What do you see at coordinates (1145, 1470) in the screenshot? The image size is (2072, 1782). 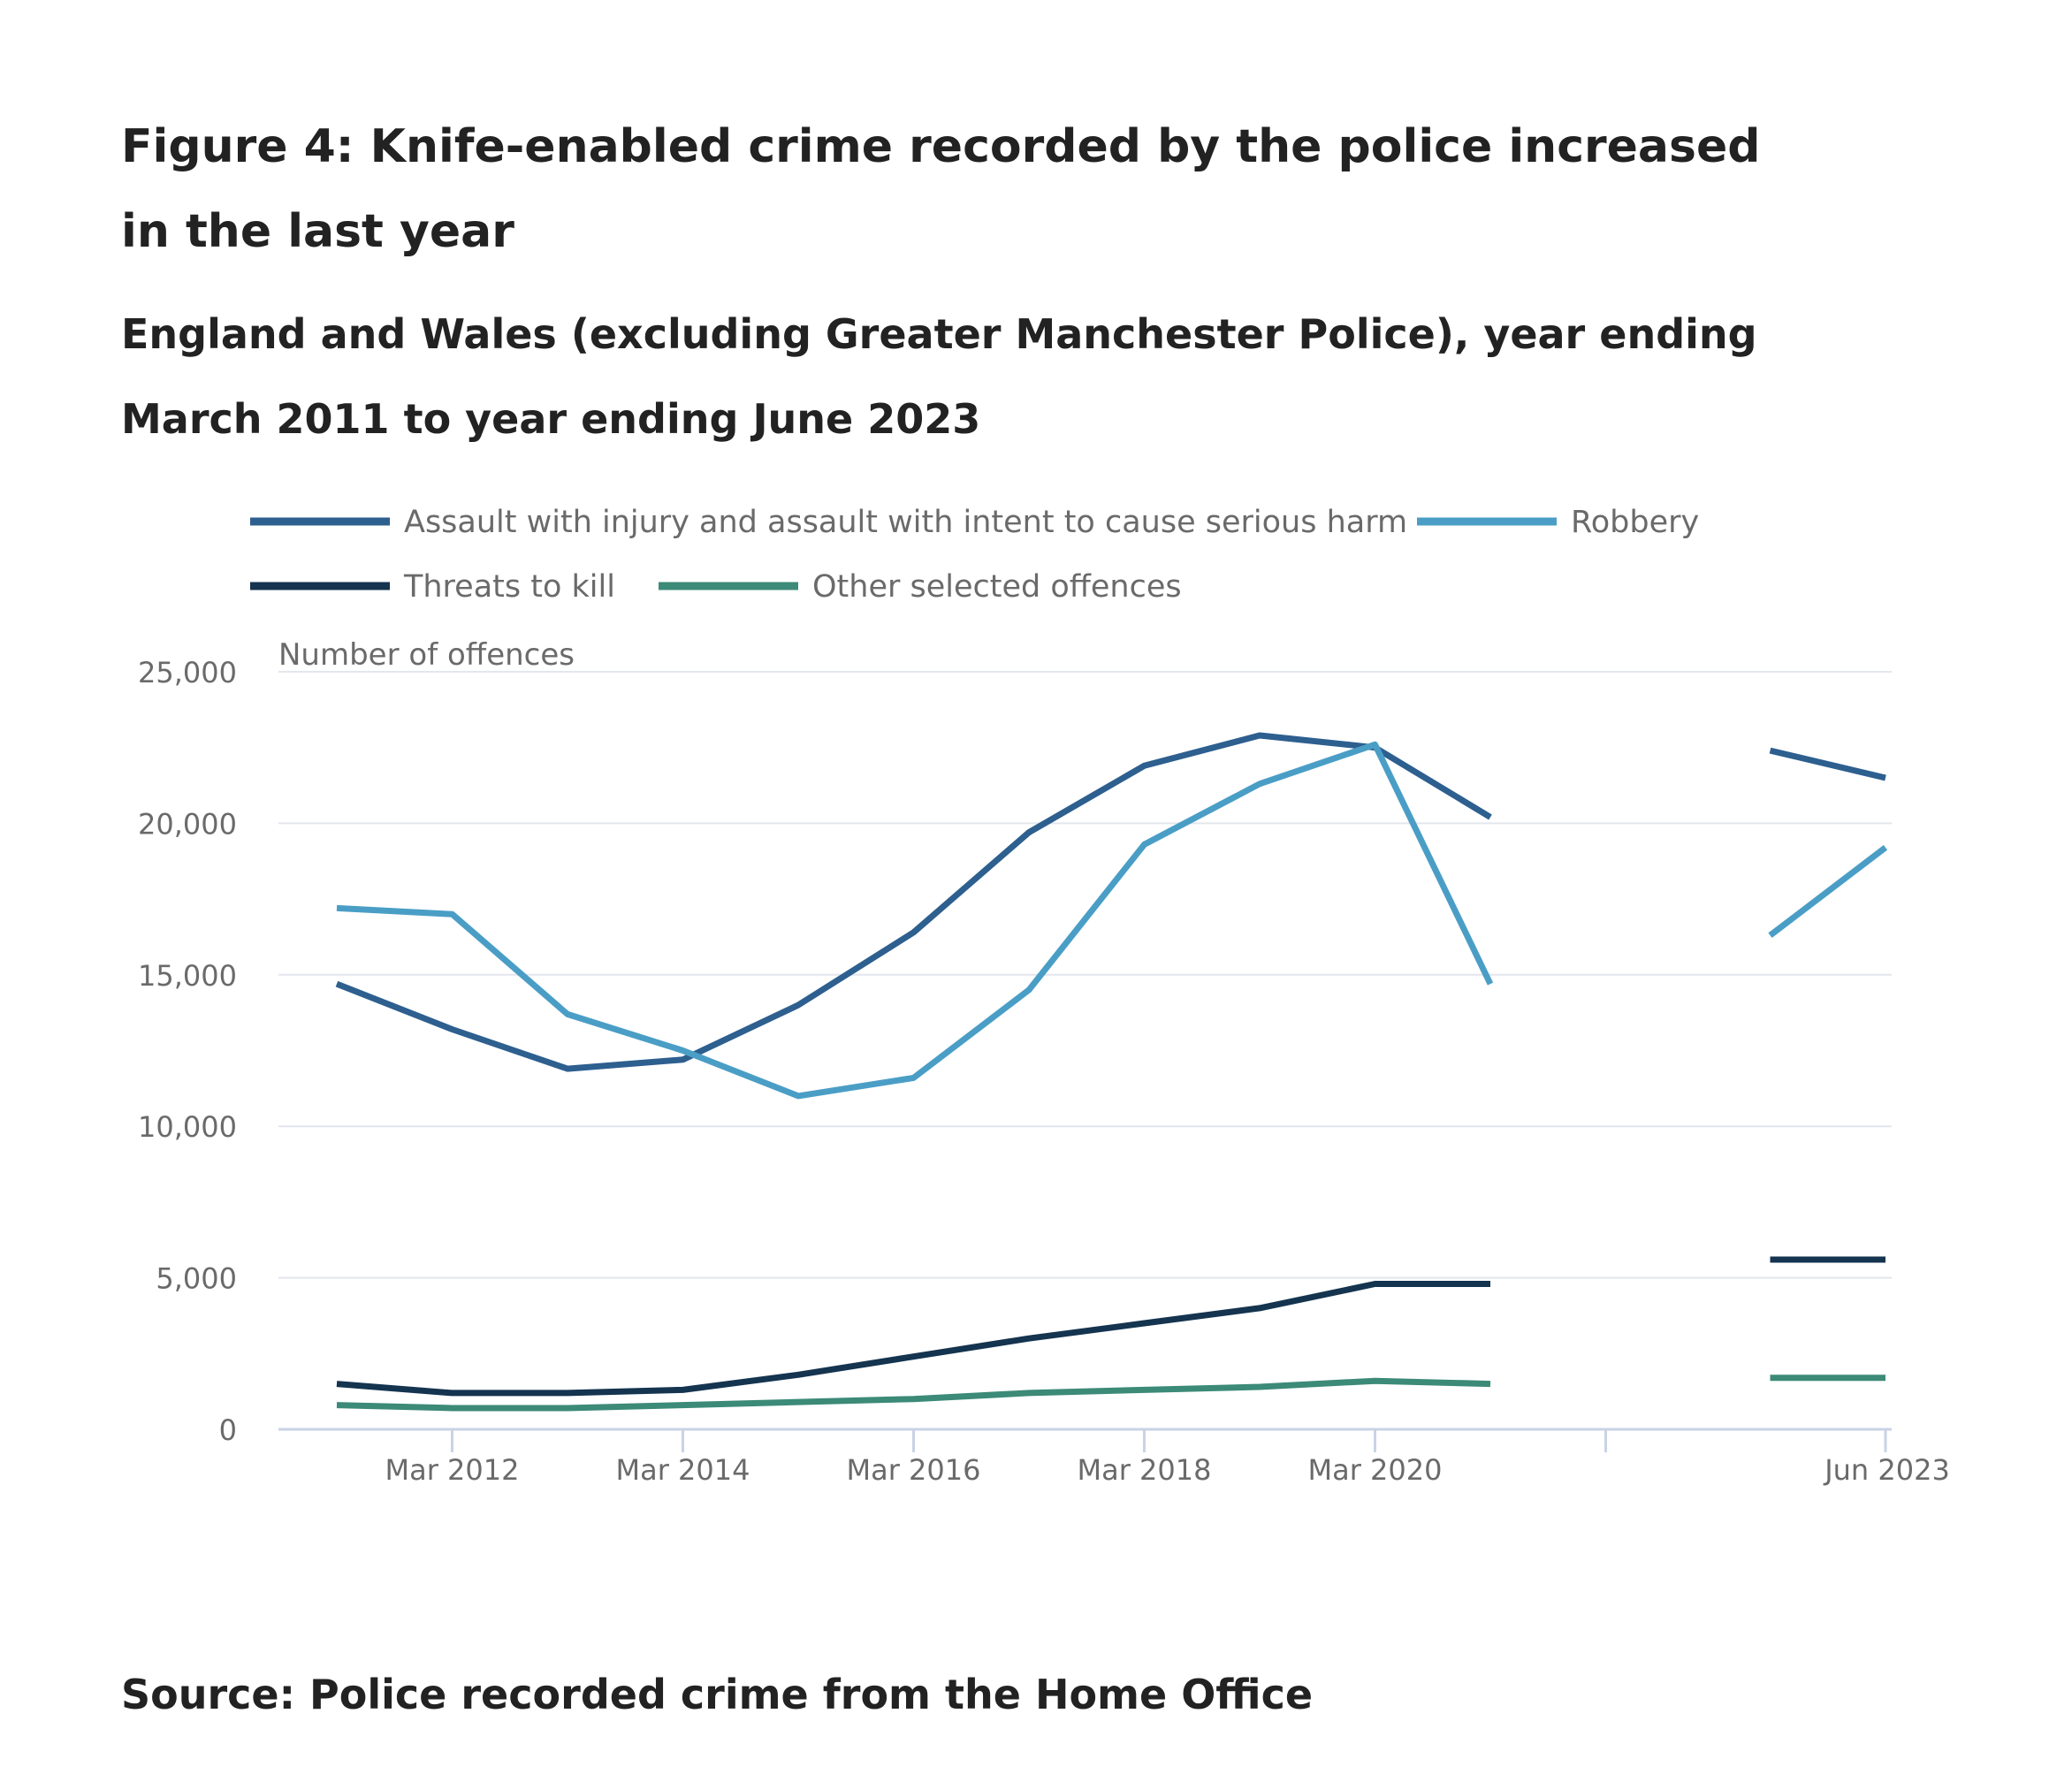 I see `x-tick-label: Mar 2018` at bounding box center [1145, 1470].